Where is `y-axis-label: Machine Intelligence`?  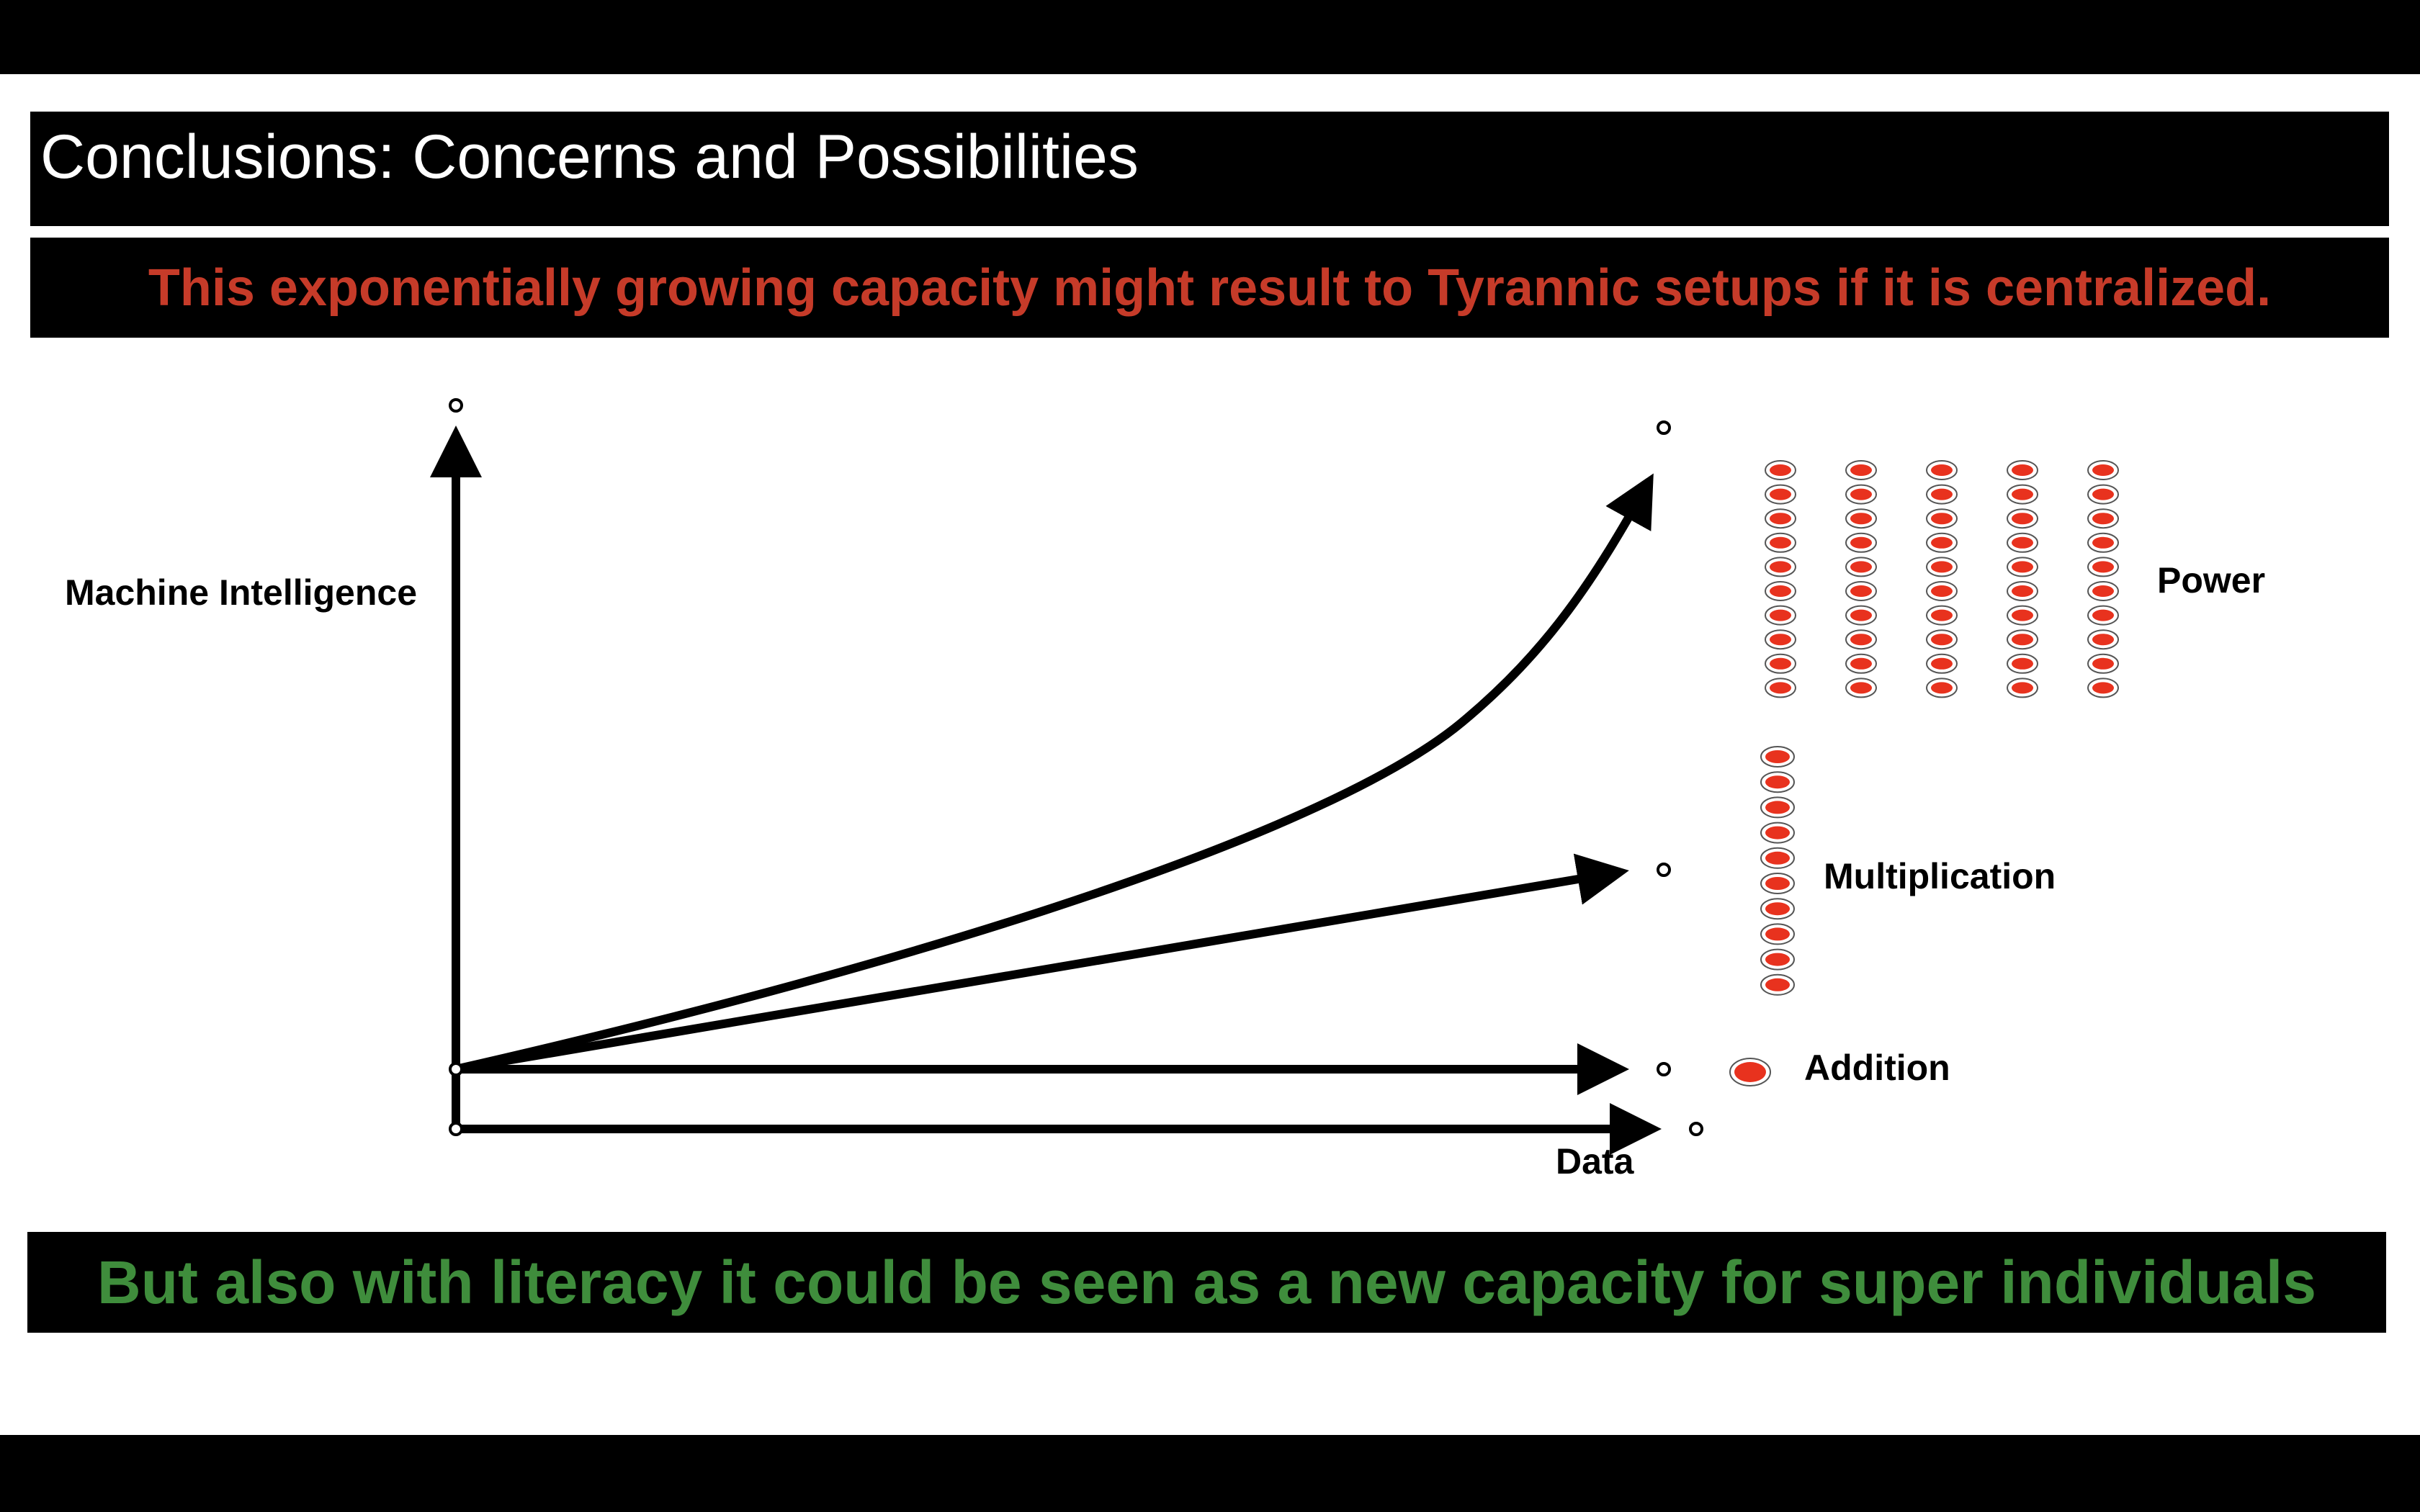 y-axis-label: Machine Intelligence is located at coordinates (241, 592).